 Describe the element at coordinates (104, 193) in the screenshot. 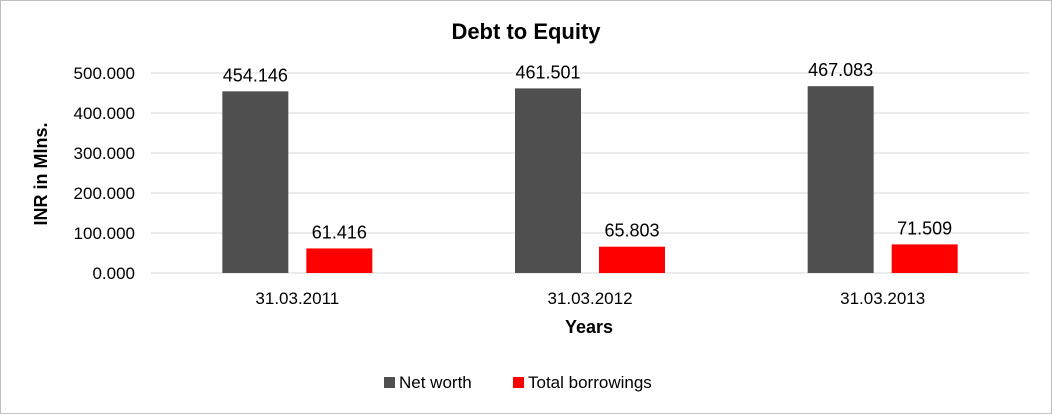

I see `y-tick-label: 200.000` at that location.